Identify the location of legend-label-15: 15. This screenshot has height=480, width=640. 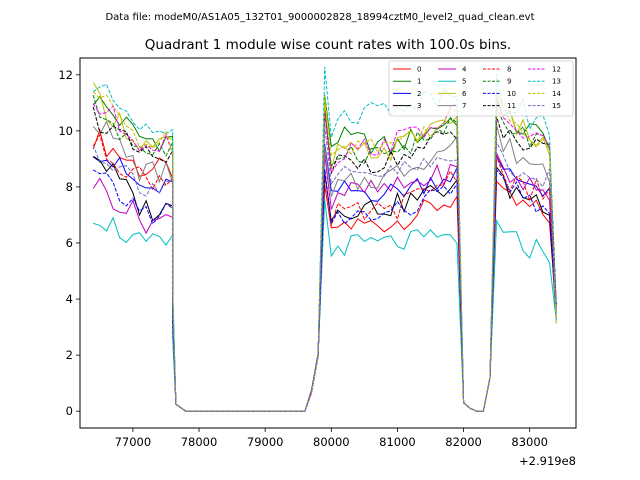
(556, 106).